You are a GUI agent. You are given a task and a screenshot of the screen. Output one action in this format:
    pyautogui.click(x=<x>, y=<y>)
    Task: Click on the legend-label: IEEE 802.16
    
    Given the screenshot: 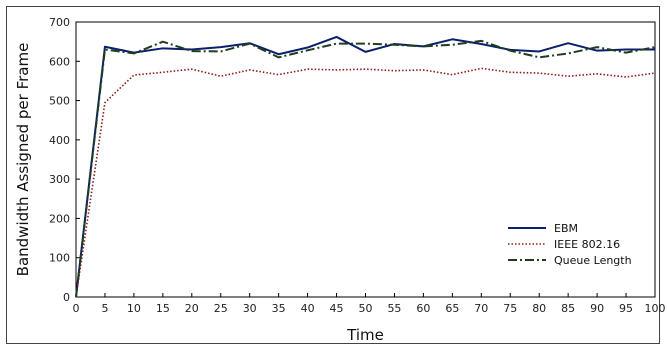 What is the action you would take?
    pyautogui.click(x=587, y=244)
    